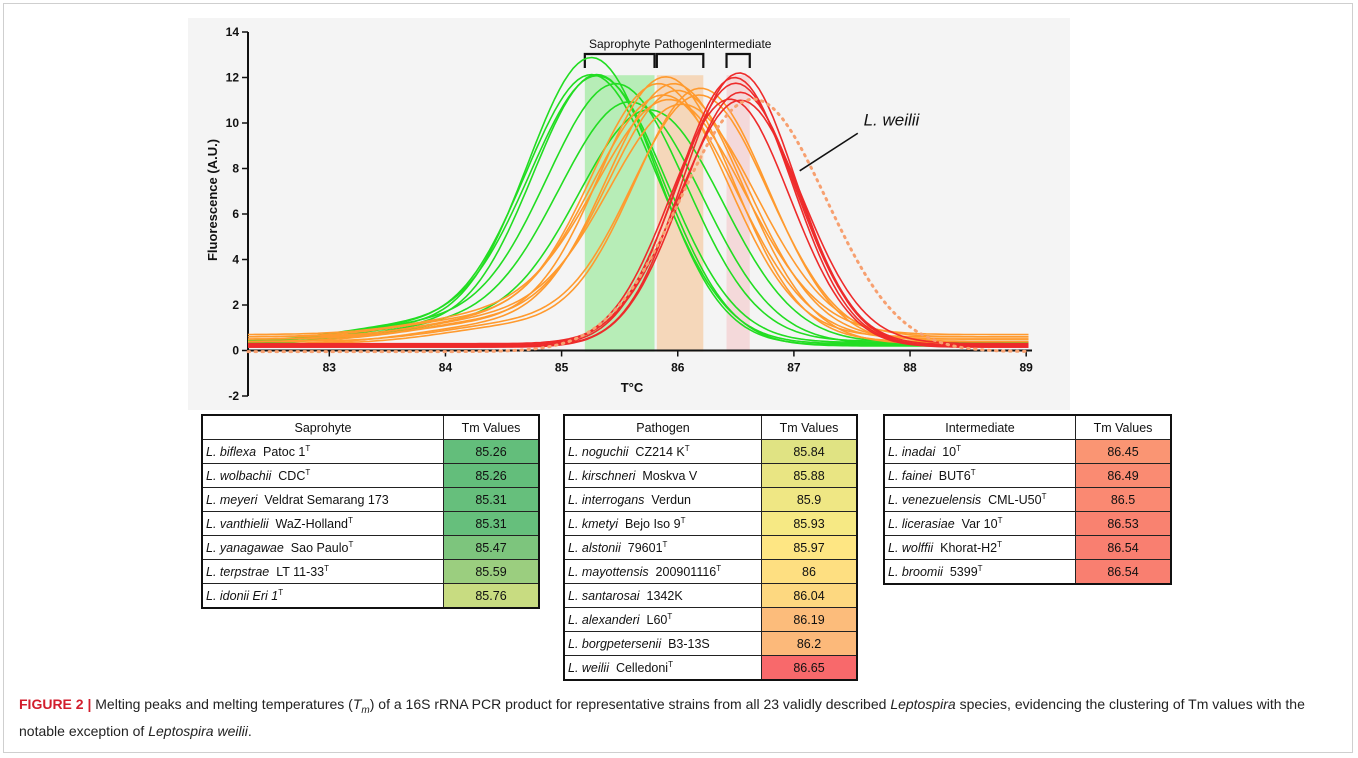  I want to click on strain-cell: L. licerasiae Var 10T, so click(979, 523).